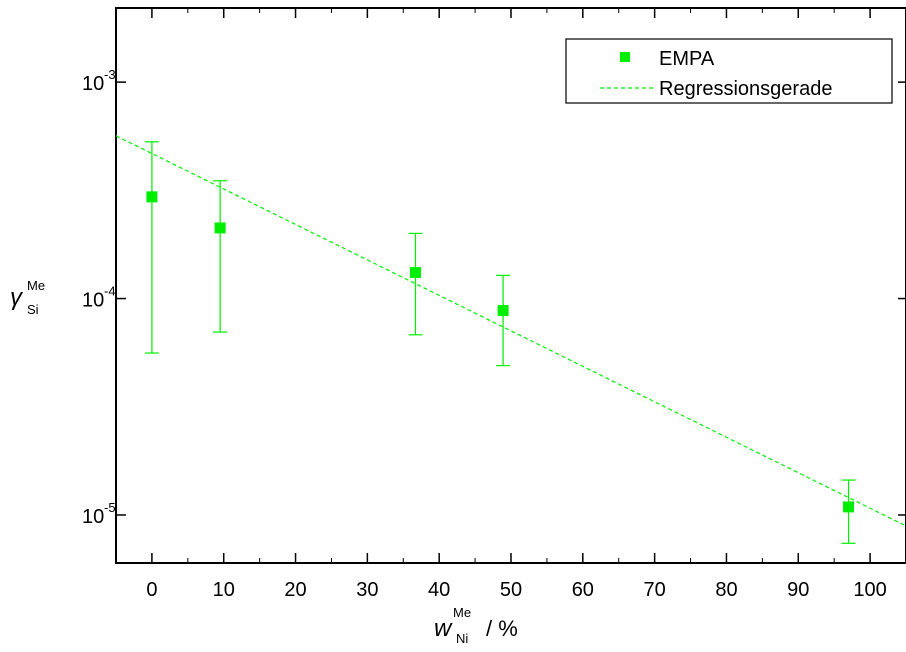  I want to click on x-tick-label-2: 20, so click(295, 590).